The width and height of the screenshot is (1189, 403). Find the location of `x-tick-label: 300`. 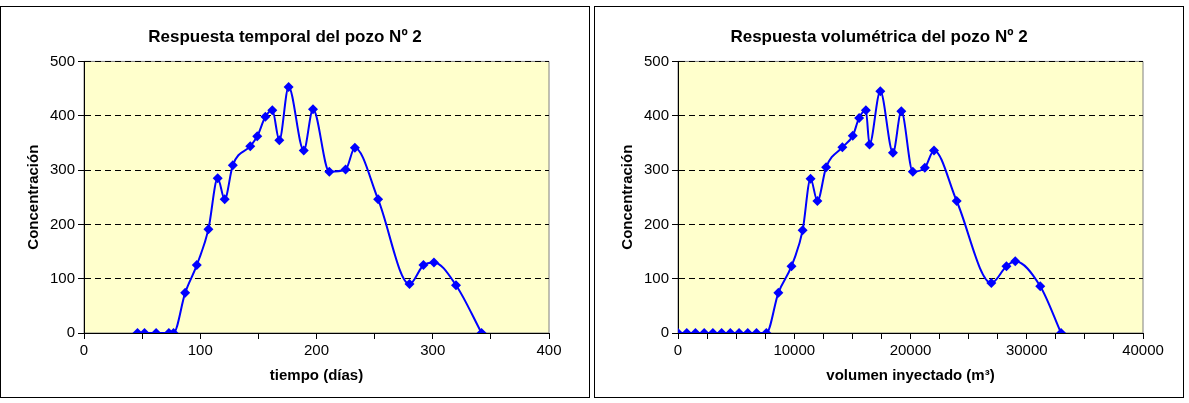

x-tick-label: 300 is located at coordinates (433, 350).